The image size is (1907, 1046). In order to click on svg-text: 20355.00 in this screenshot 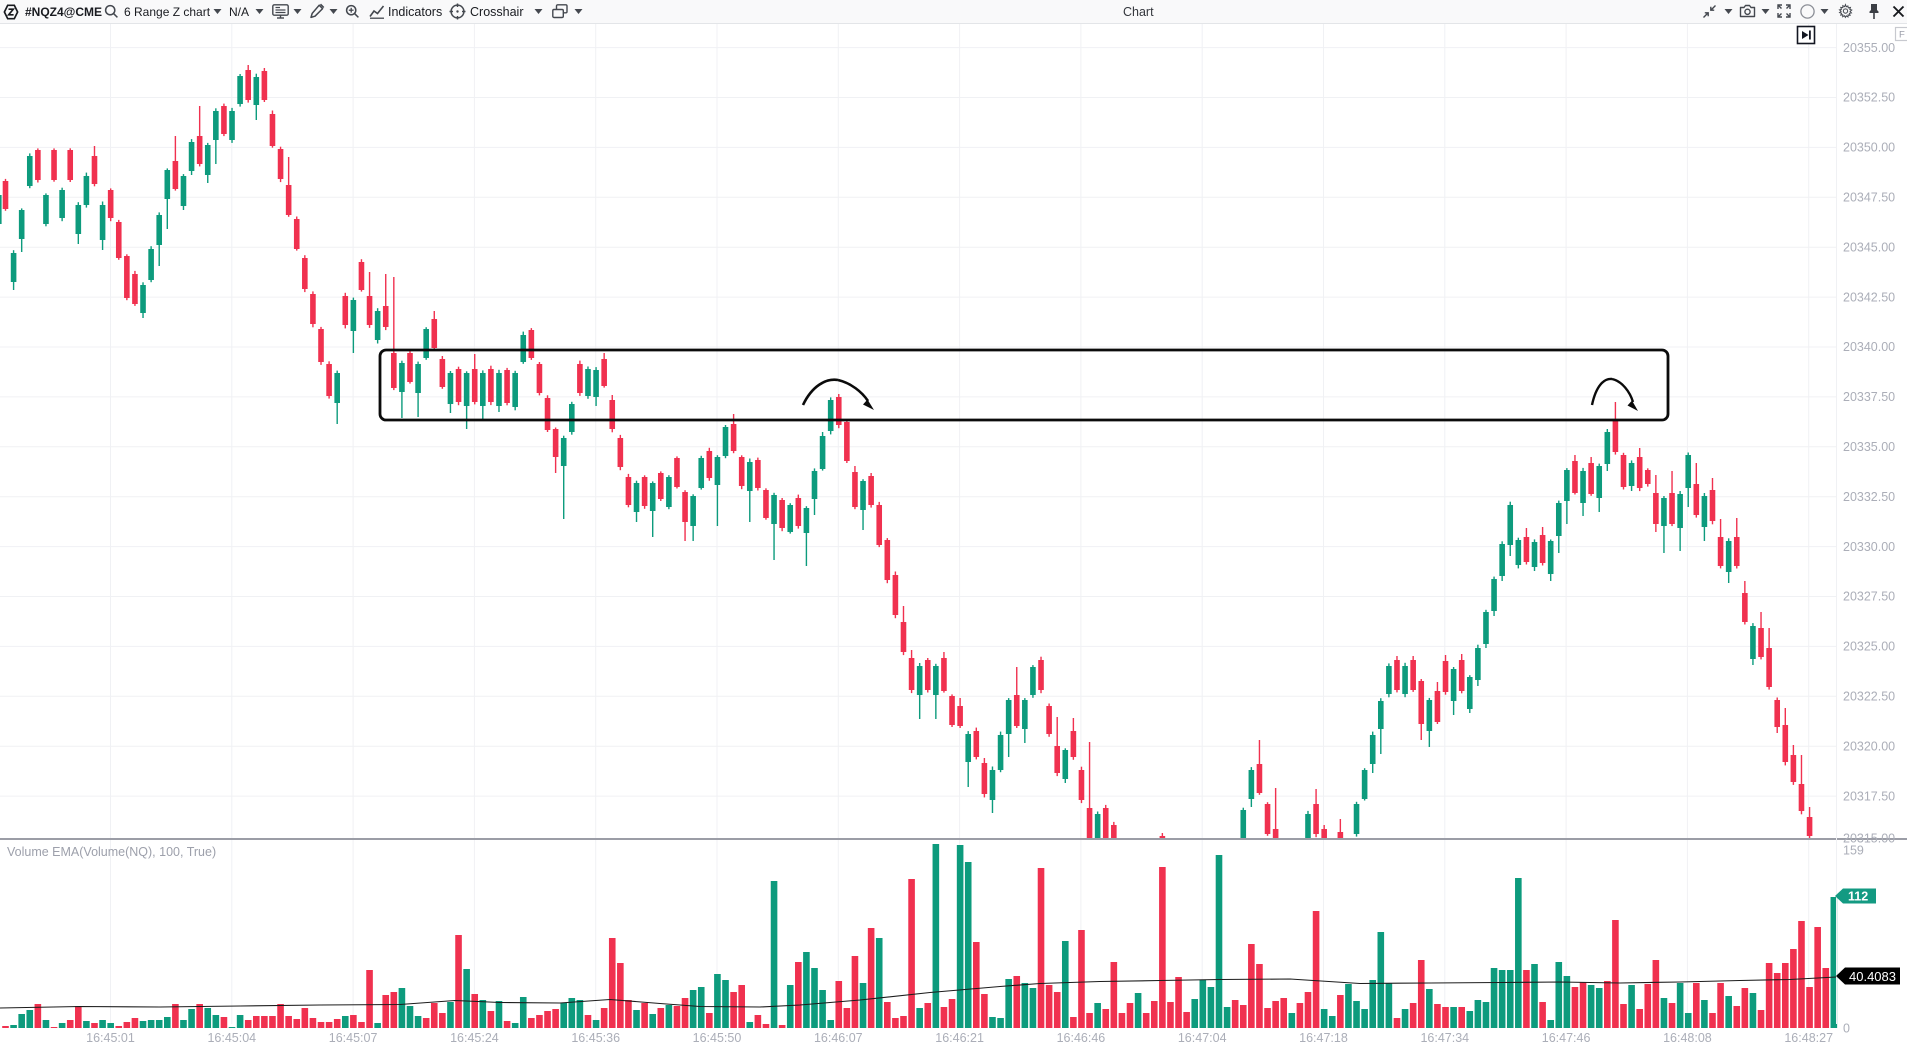, I will do `click(1869, 48)`.